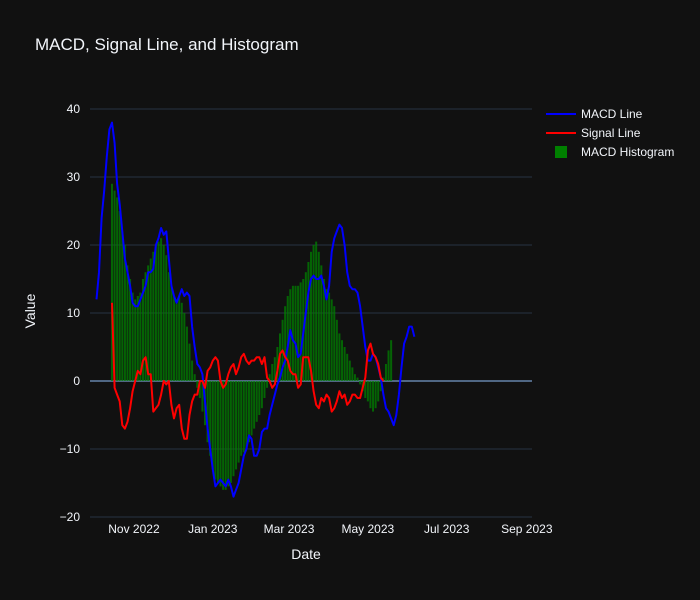 The image size is (700, 600). I want to click on x-tick-label: Jul 2023, so click(447, 529).